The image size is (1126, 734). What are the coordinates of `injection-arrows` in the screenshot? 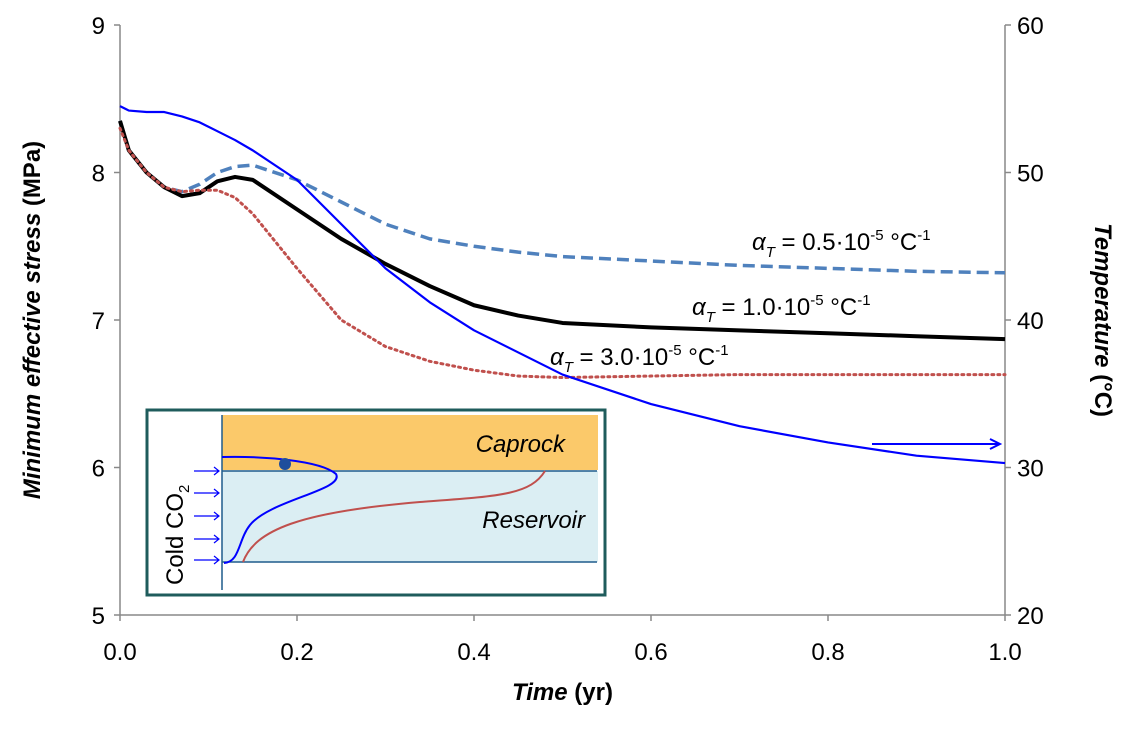 It's located at (207, 515).